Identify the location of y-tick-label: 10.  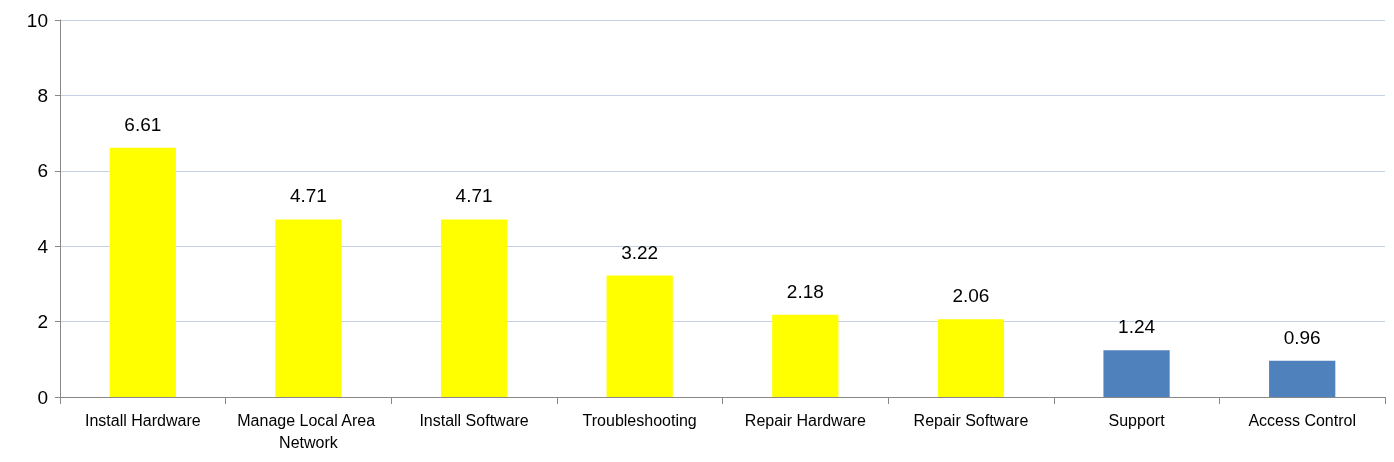
(37, 20).